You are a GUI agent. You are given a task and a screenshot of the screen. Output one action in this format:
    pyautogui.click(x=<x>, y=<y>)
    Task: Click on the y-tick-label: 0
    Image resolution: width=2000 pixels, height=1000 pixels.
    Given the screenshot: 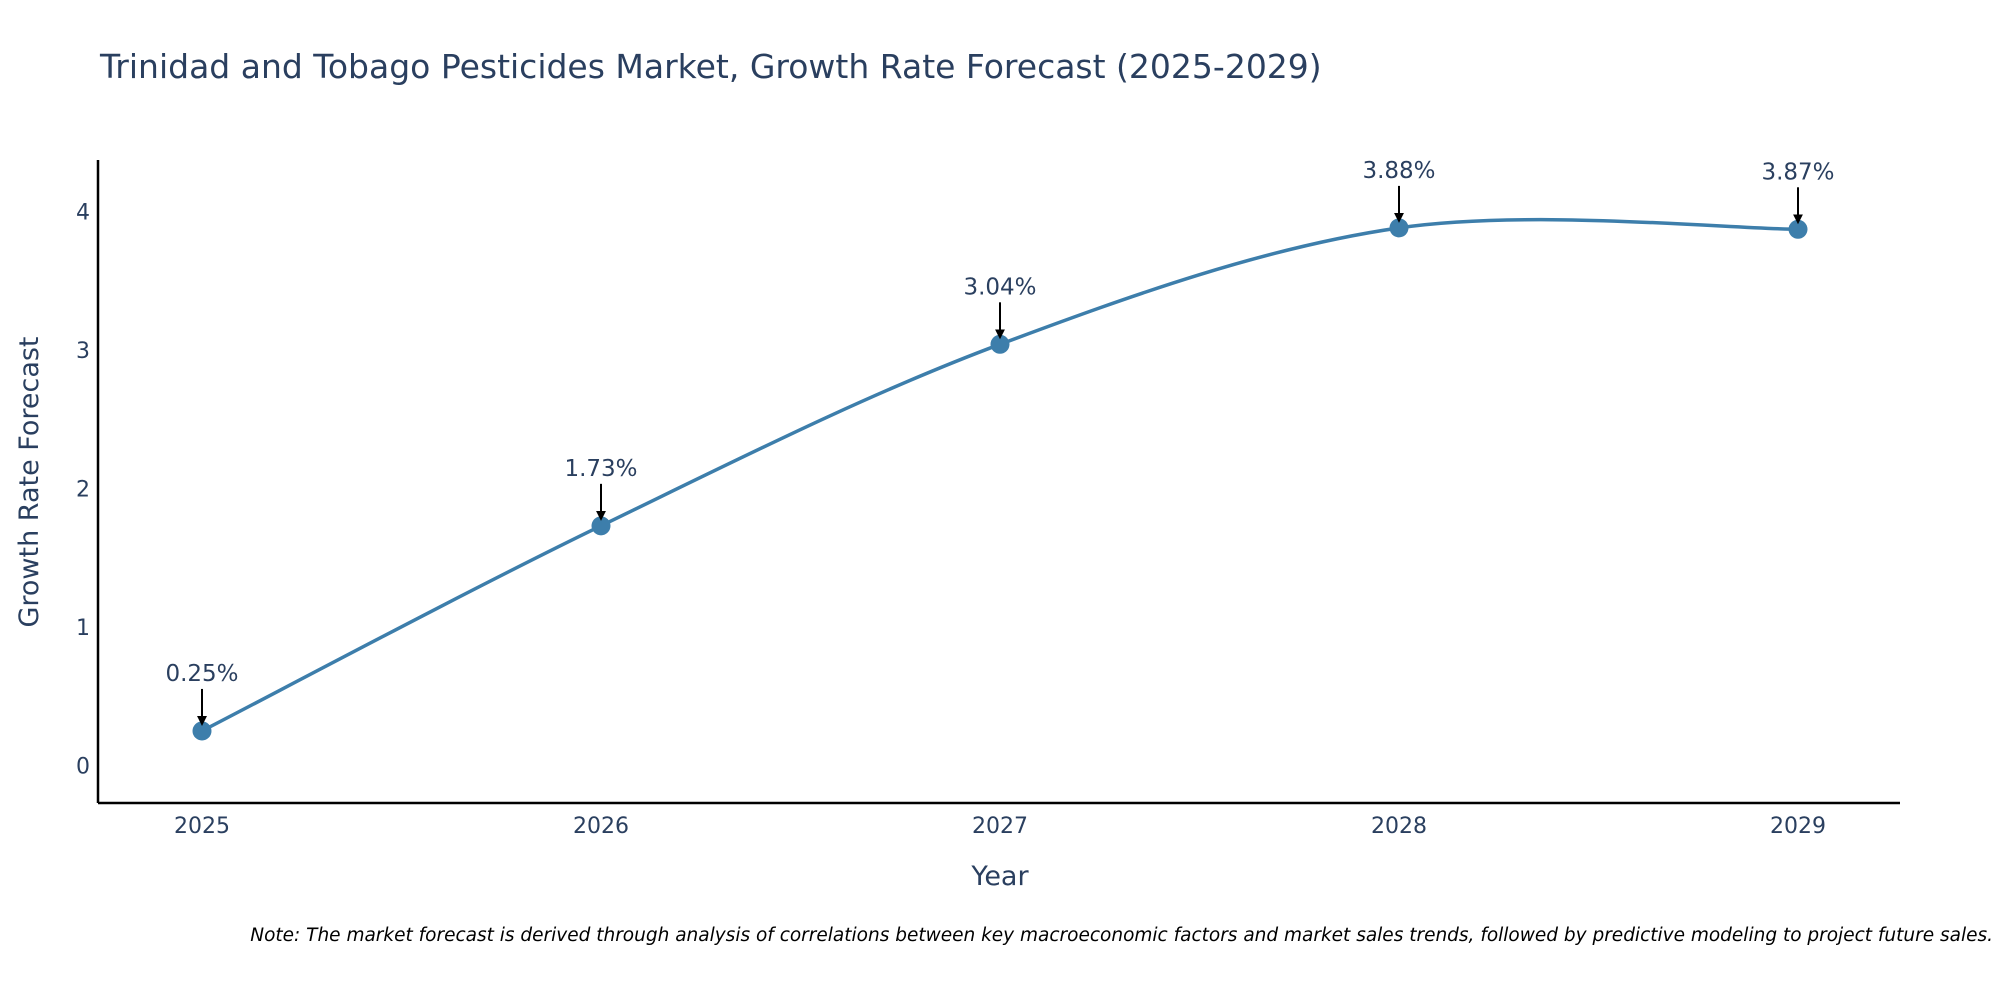 What is the action you would take?
    pyautogui.click(x=83, y=767)
    